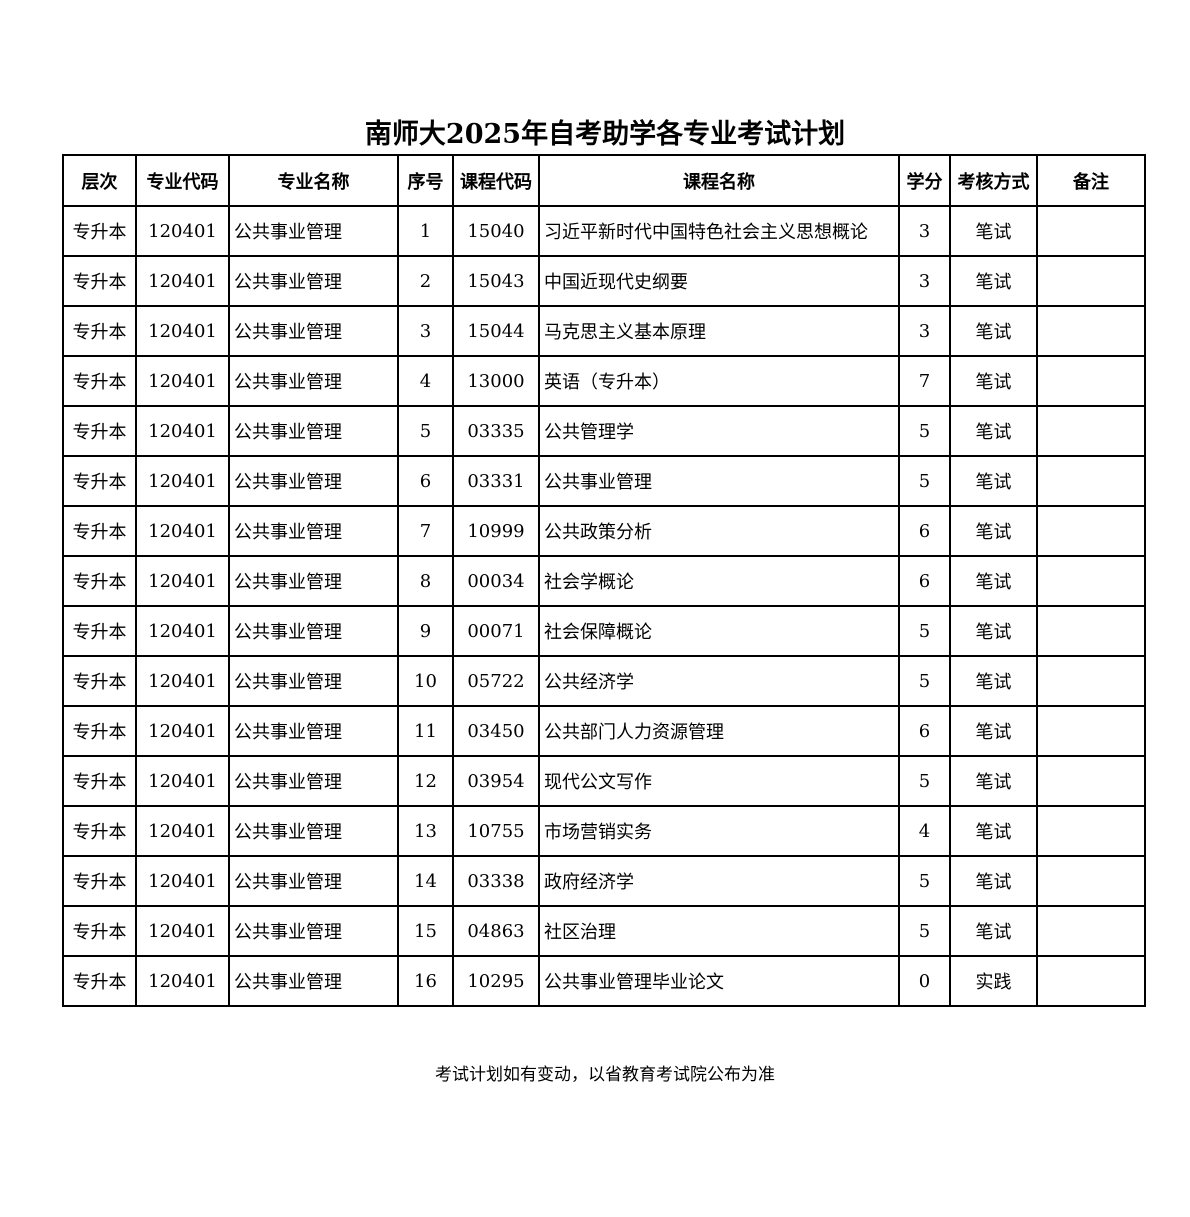  Describe the element at coordinates (719, 431) in the screenshot. I see `cell-course-name: 公共管理学` at that location.